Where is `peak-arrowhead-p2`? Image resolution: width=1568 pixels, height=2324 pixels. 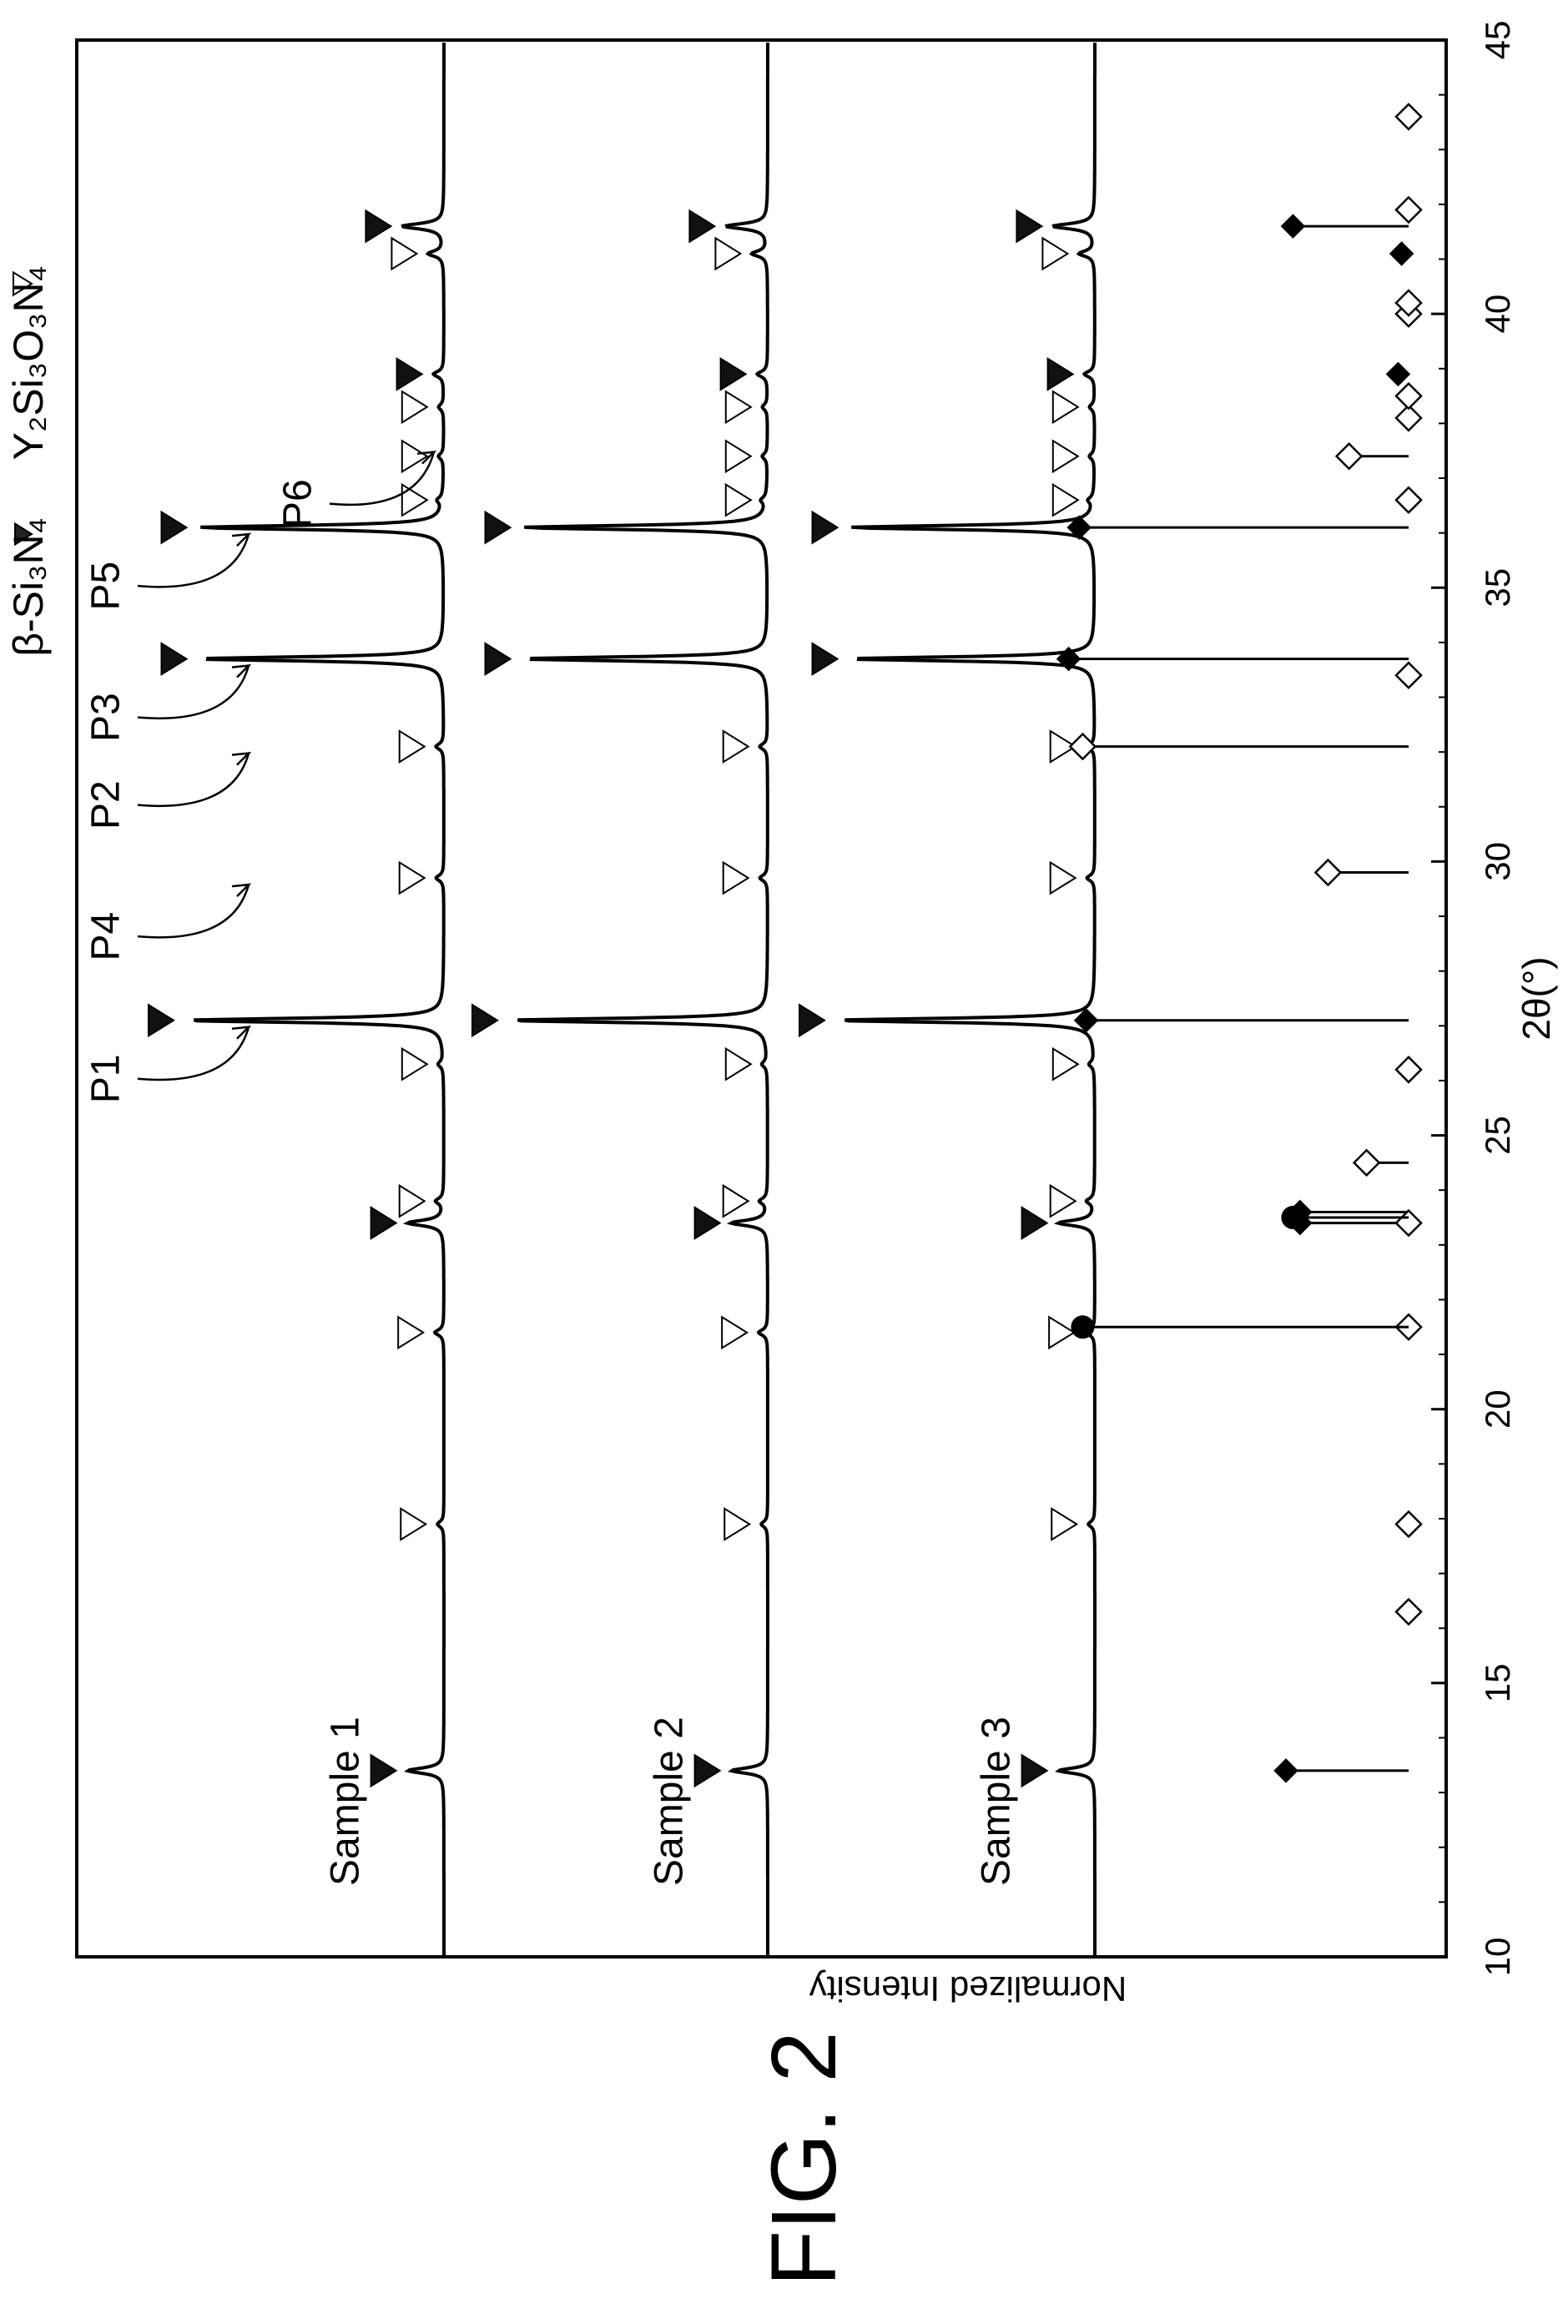 peak-arrowhead-p2 is located at coordinates (241, 759).